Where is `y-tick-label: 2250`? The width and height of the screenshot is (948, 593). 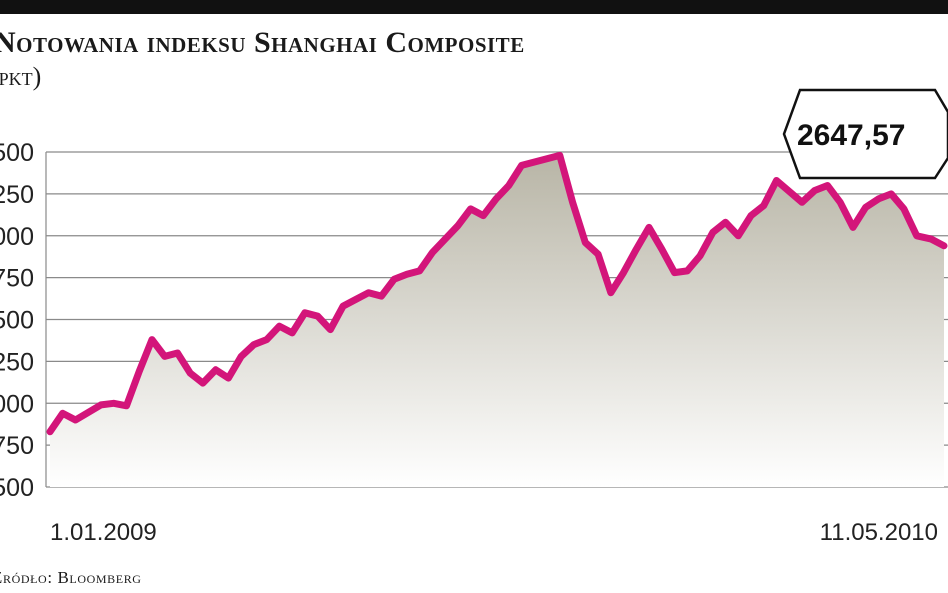
y-tick-label: 2250 is located at coordinates (17, 362).